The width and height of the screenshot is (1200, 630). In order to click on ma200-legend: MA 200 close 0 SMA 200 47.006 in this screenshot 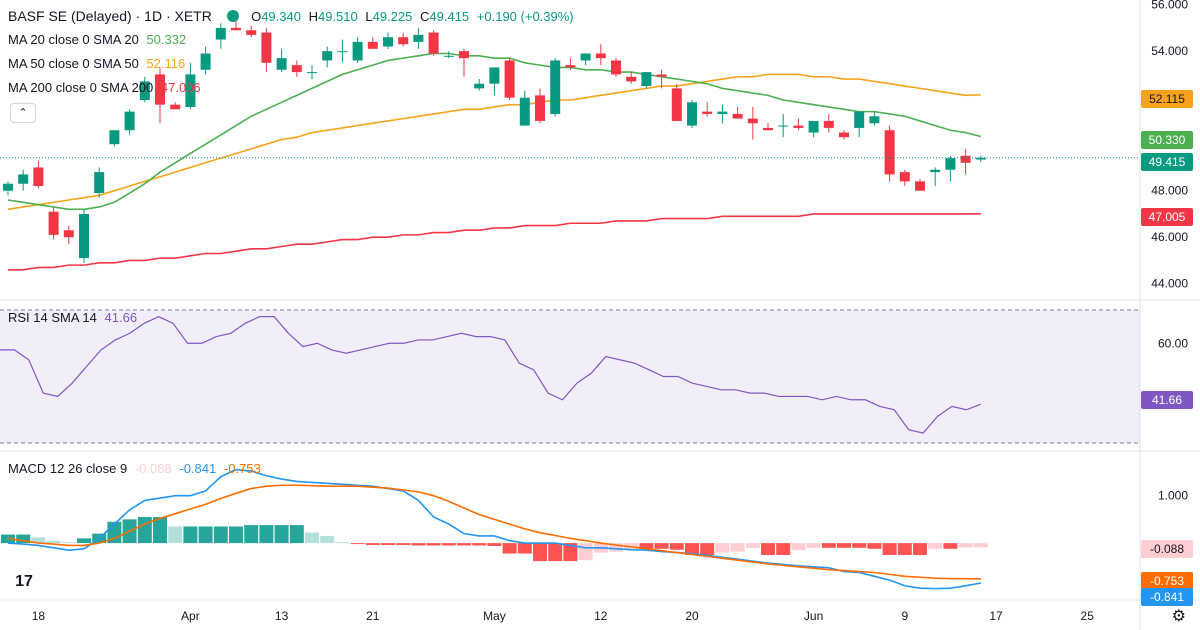, I will do `click(106, 88)`.